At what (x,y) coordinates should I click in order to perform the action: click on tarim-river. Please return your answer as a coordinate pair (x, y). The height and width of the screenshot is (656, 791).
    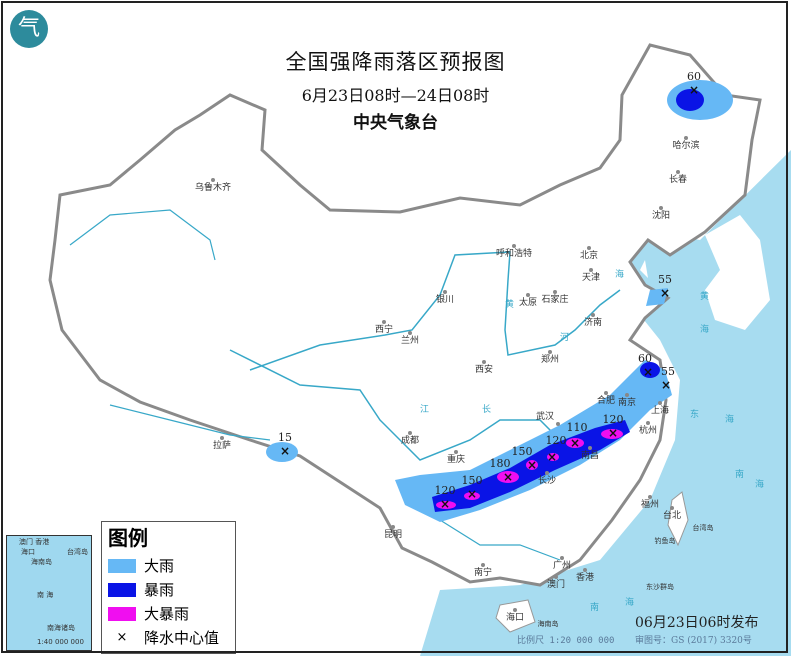
    Looking at the image, I should click on (142, 235).